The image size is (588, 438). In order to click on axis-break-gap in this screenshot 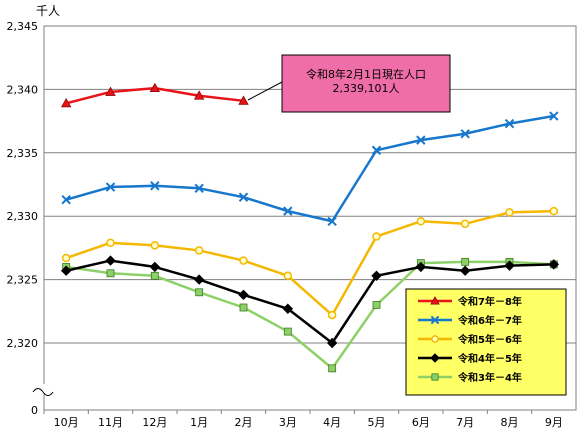, I will do `click(44, 389)`.